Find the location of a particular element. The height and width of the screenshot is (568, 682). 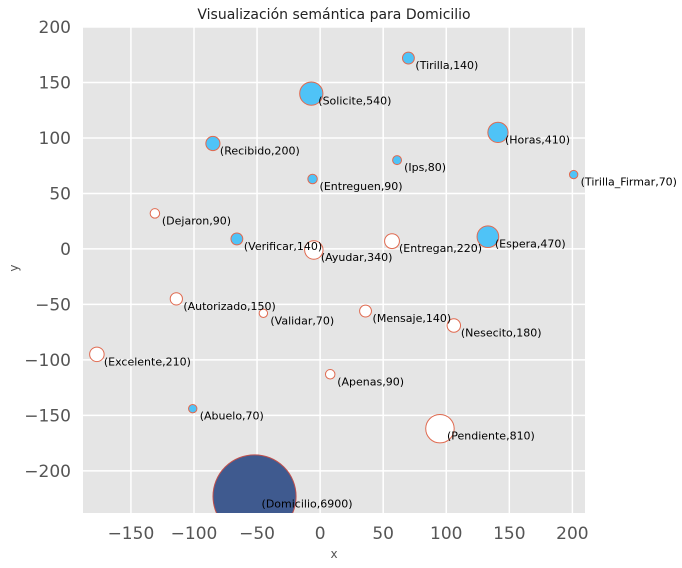

label-solicite: (Solicite,540) is located at coordinates (354, 101).